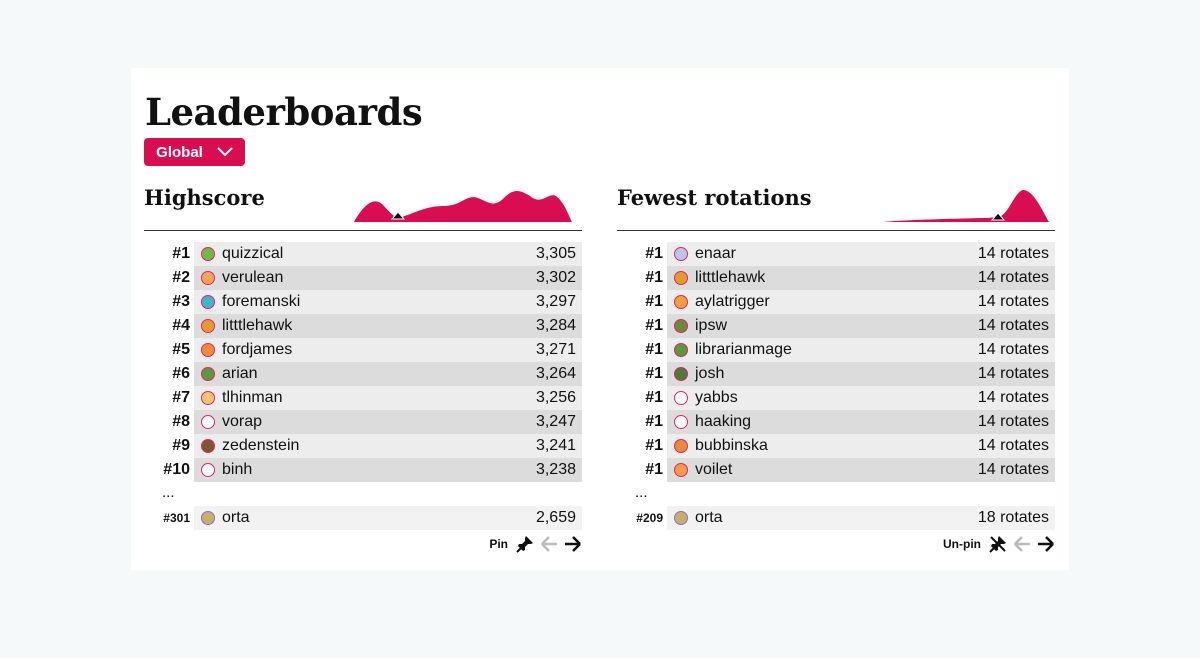 The width and height of the screenshot is (1200, 658). I want to click on board-footer: Un-pin, so click(999, 544).